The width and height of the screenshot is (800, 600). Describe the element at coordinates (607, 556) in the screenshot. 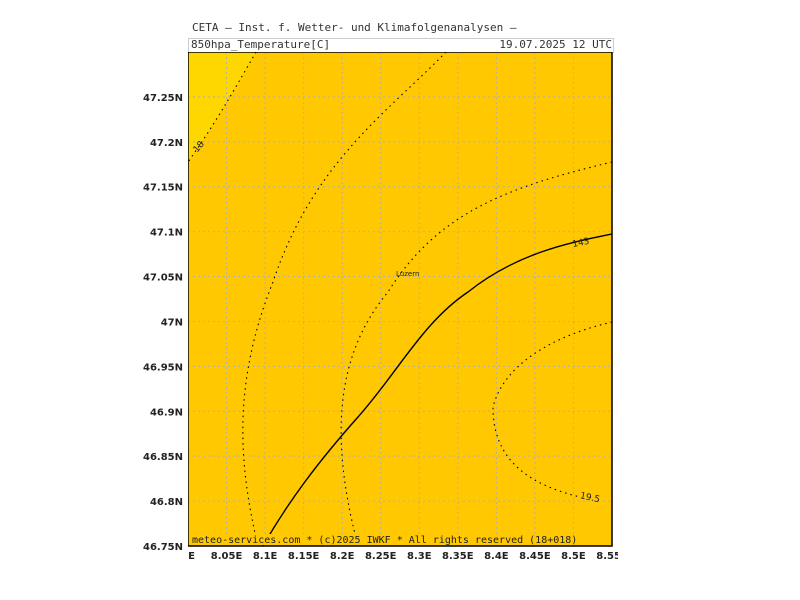

I see `lon-tick-label: 8.55E` at that location.